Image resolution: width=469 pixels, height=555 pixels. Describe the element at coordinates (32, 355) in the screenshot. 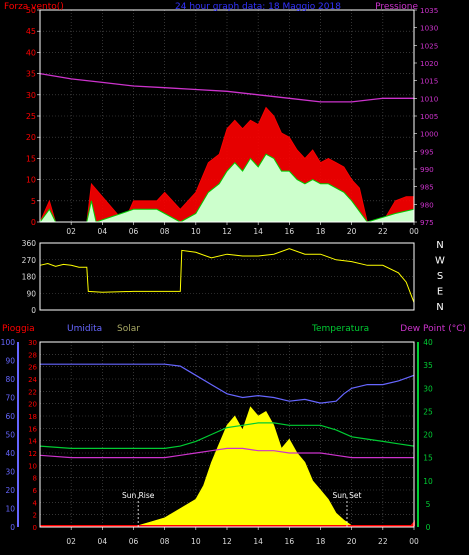

I see `y-tick-label-rain: 28` at that location.